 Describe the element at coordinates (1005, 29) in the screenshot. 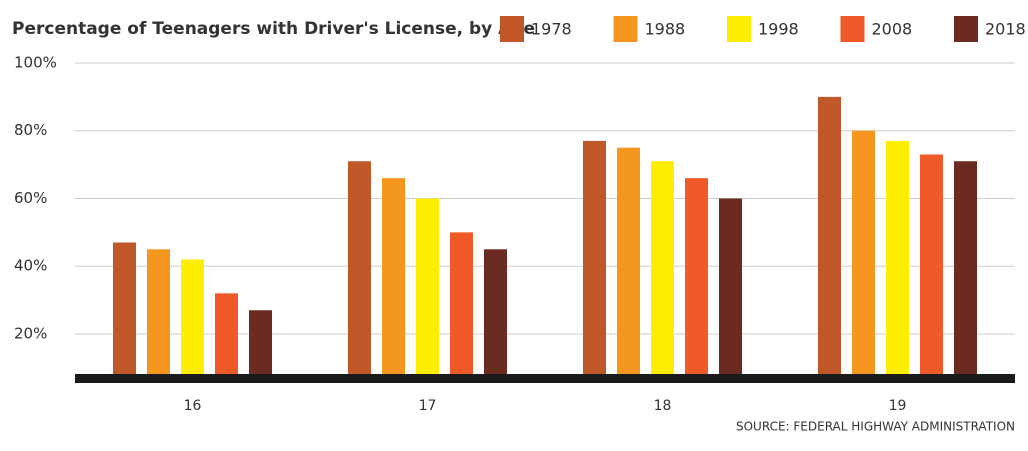

I see `legend-label: 2018` at that location.